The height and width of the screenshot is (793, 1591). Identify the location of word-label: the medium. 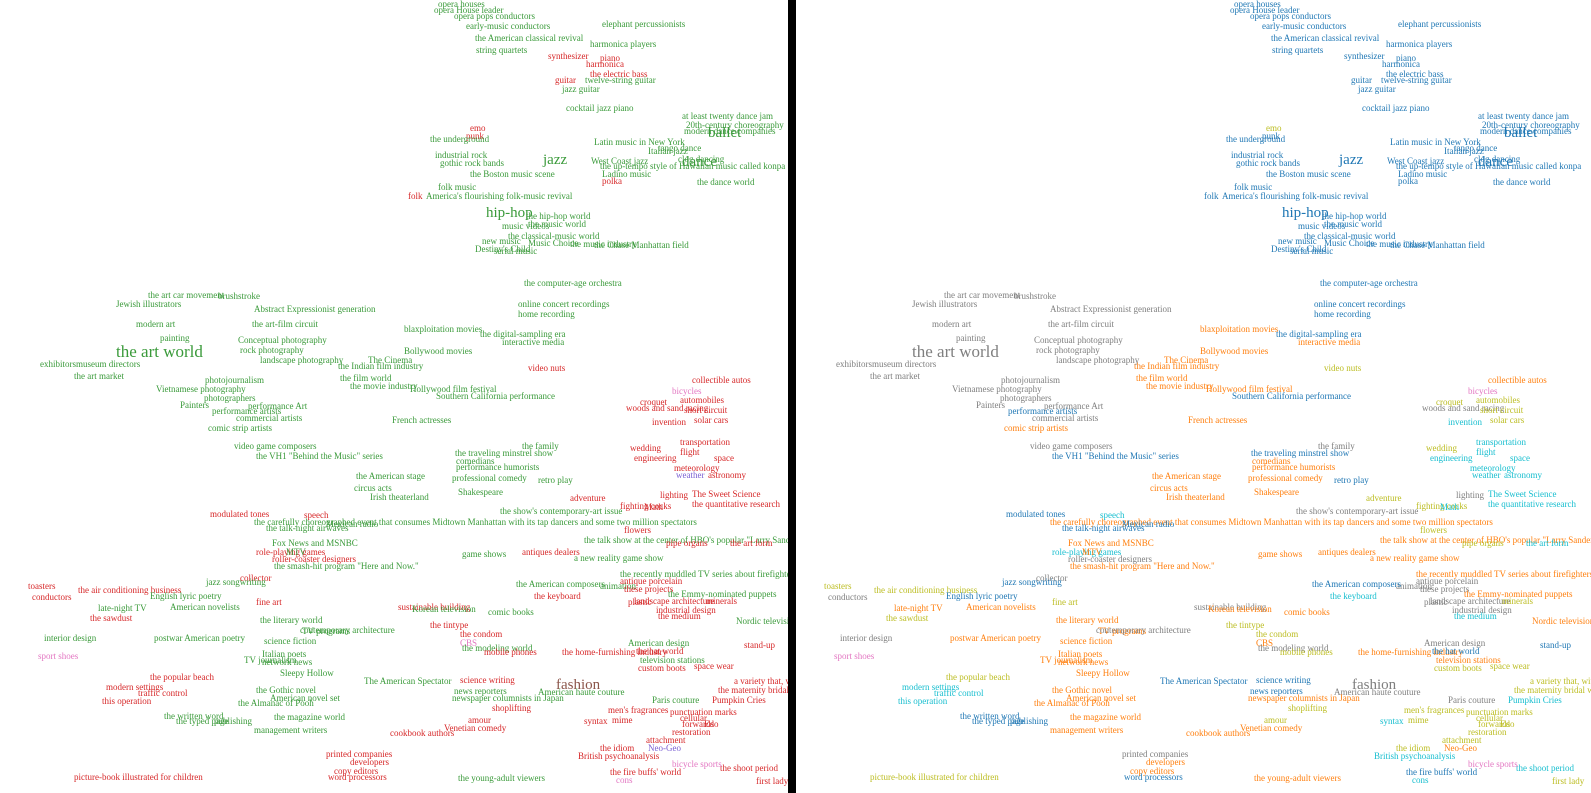
(1475, 616).